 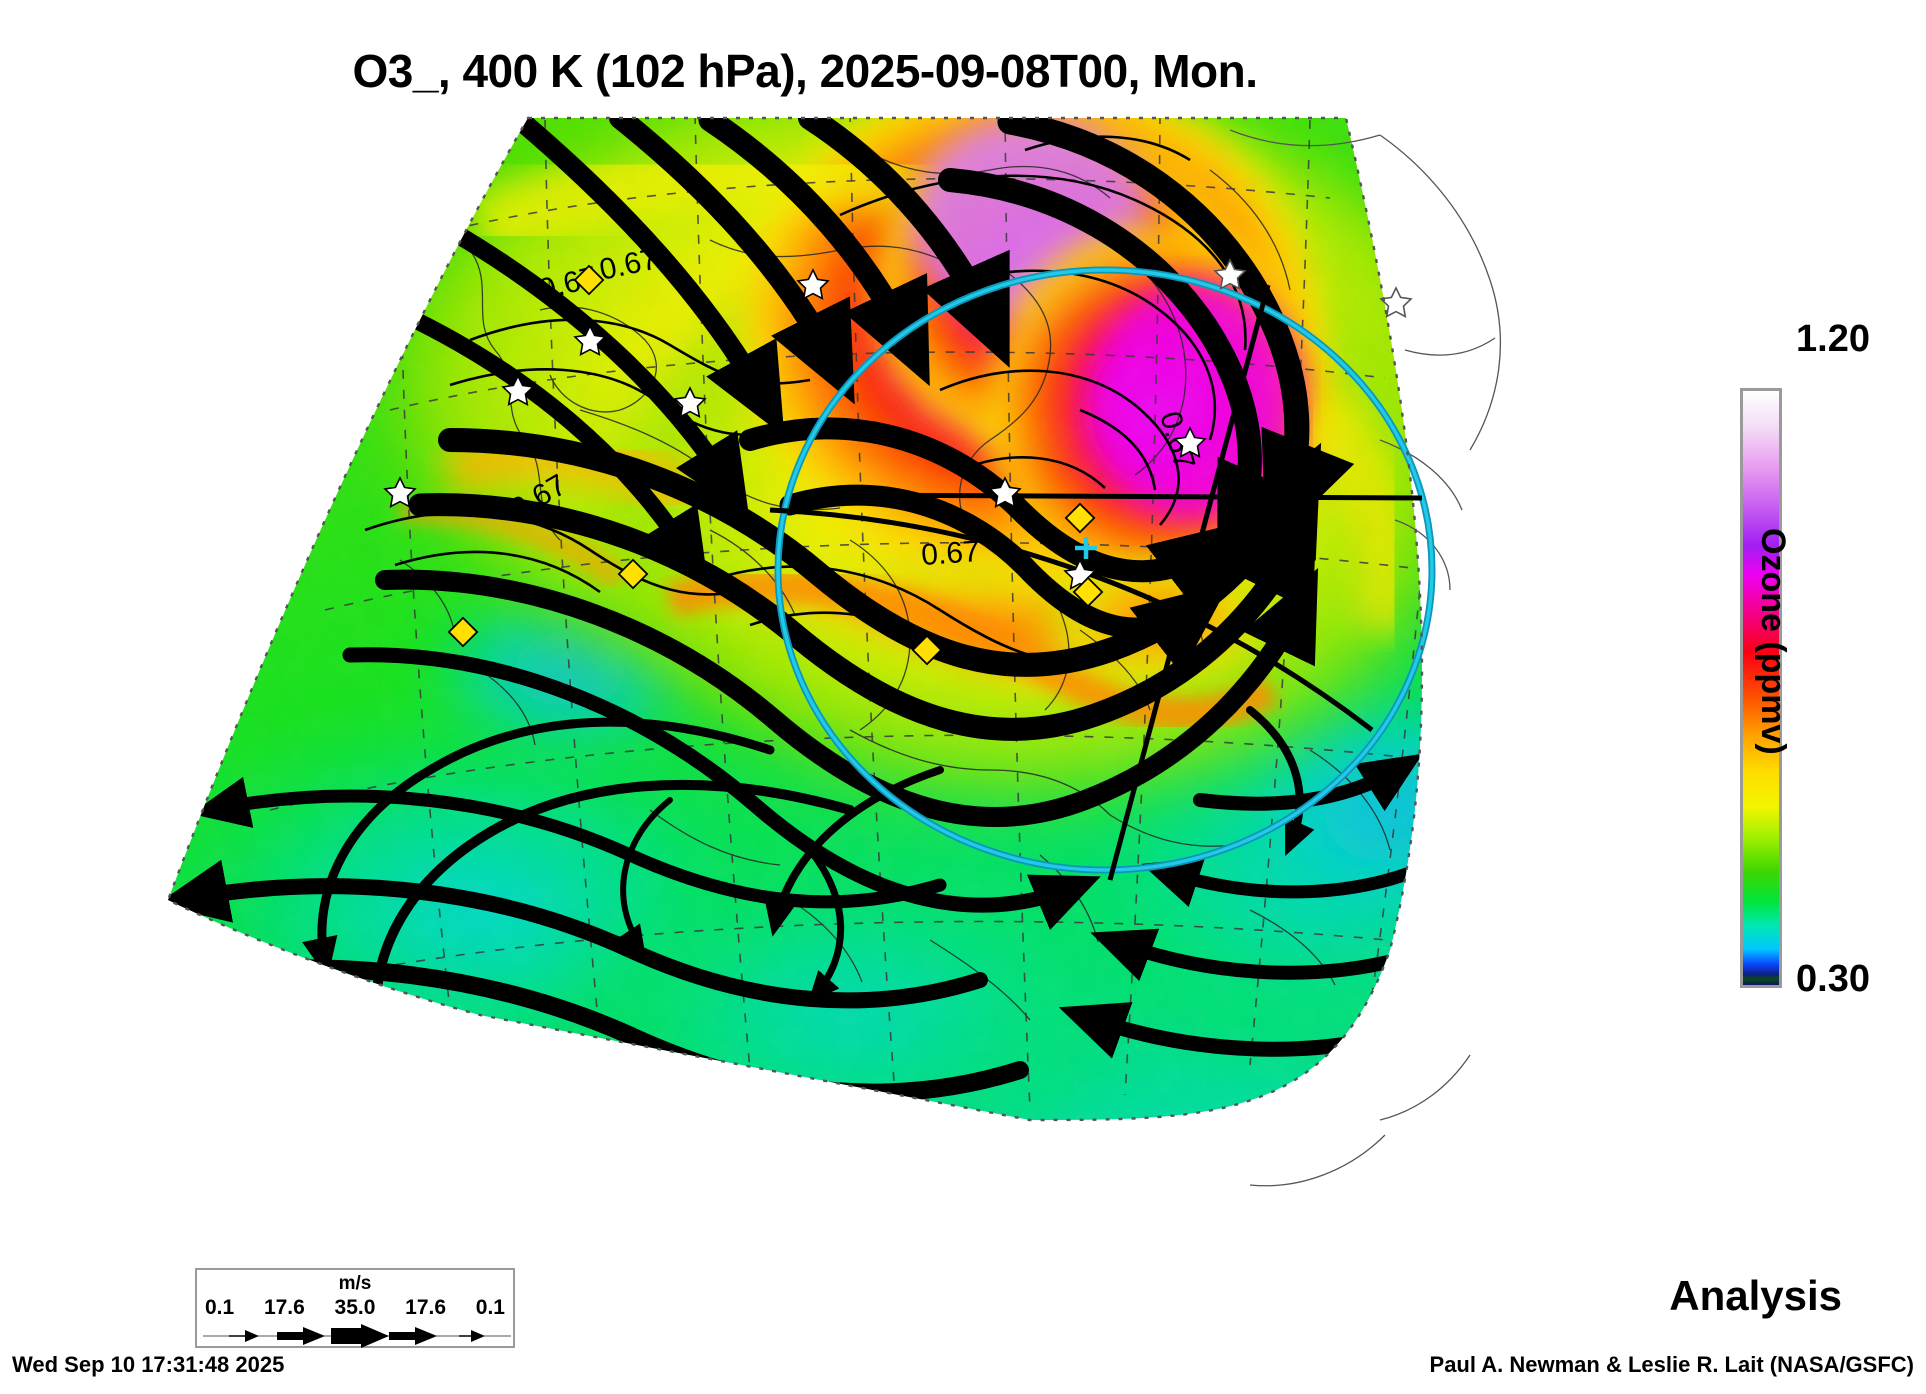 What do you see at coordinates (1833, 339) in the screenshot?
I see `colorbar-max-label: 1.20` at bounding box center [1833, 339].